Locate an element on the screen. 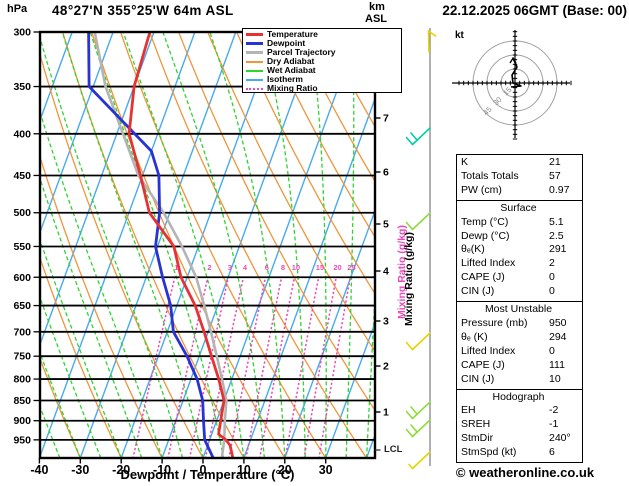  table-row-value: 950 is located at coordinates (558, 322).